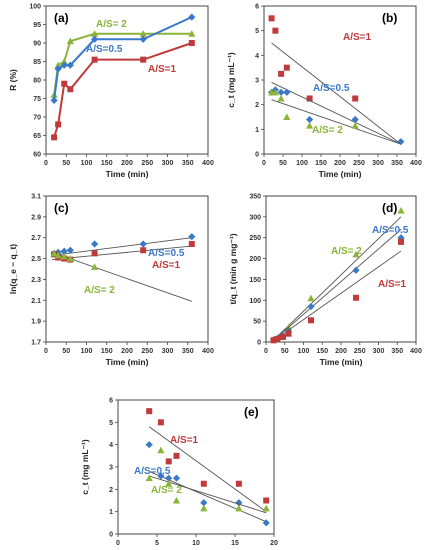  Describe the element at coordinates (37, 44) in the screenshot. I see `y-tick-label: 90` at that location.